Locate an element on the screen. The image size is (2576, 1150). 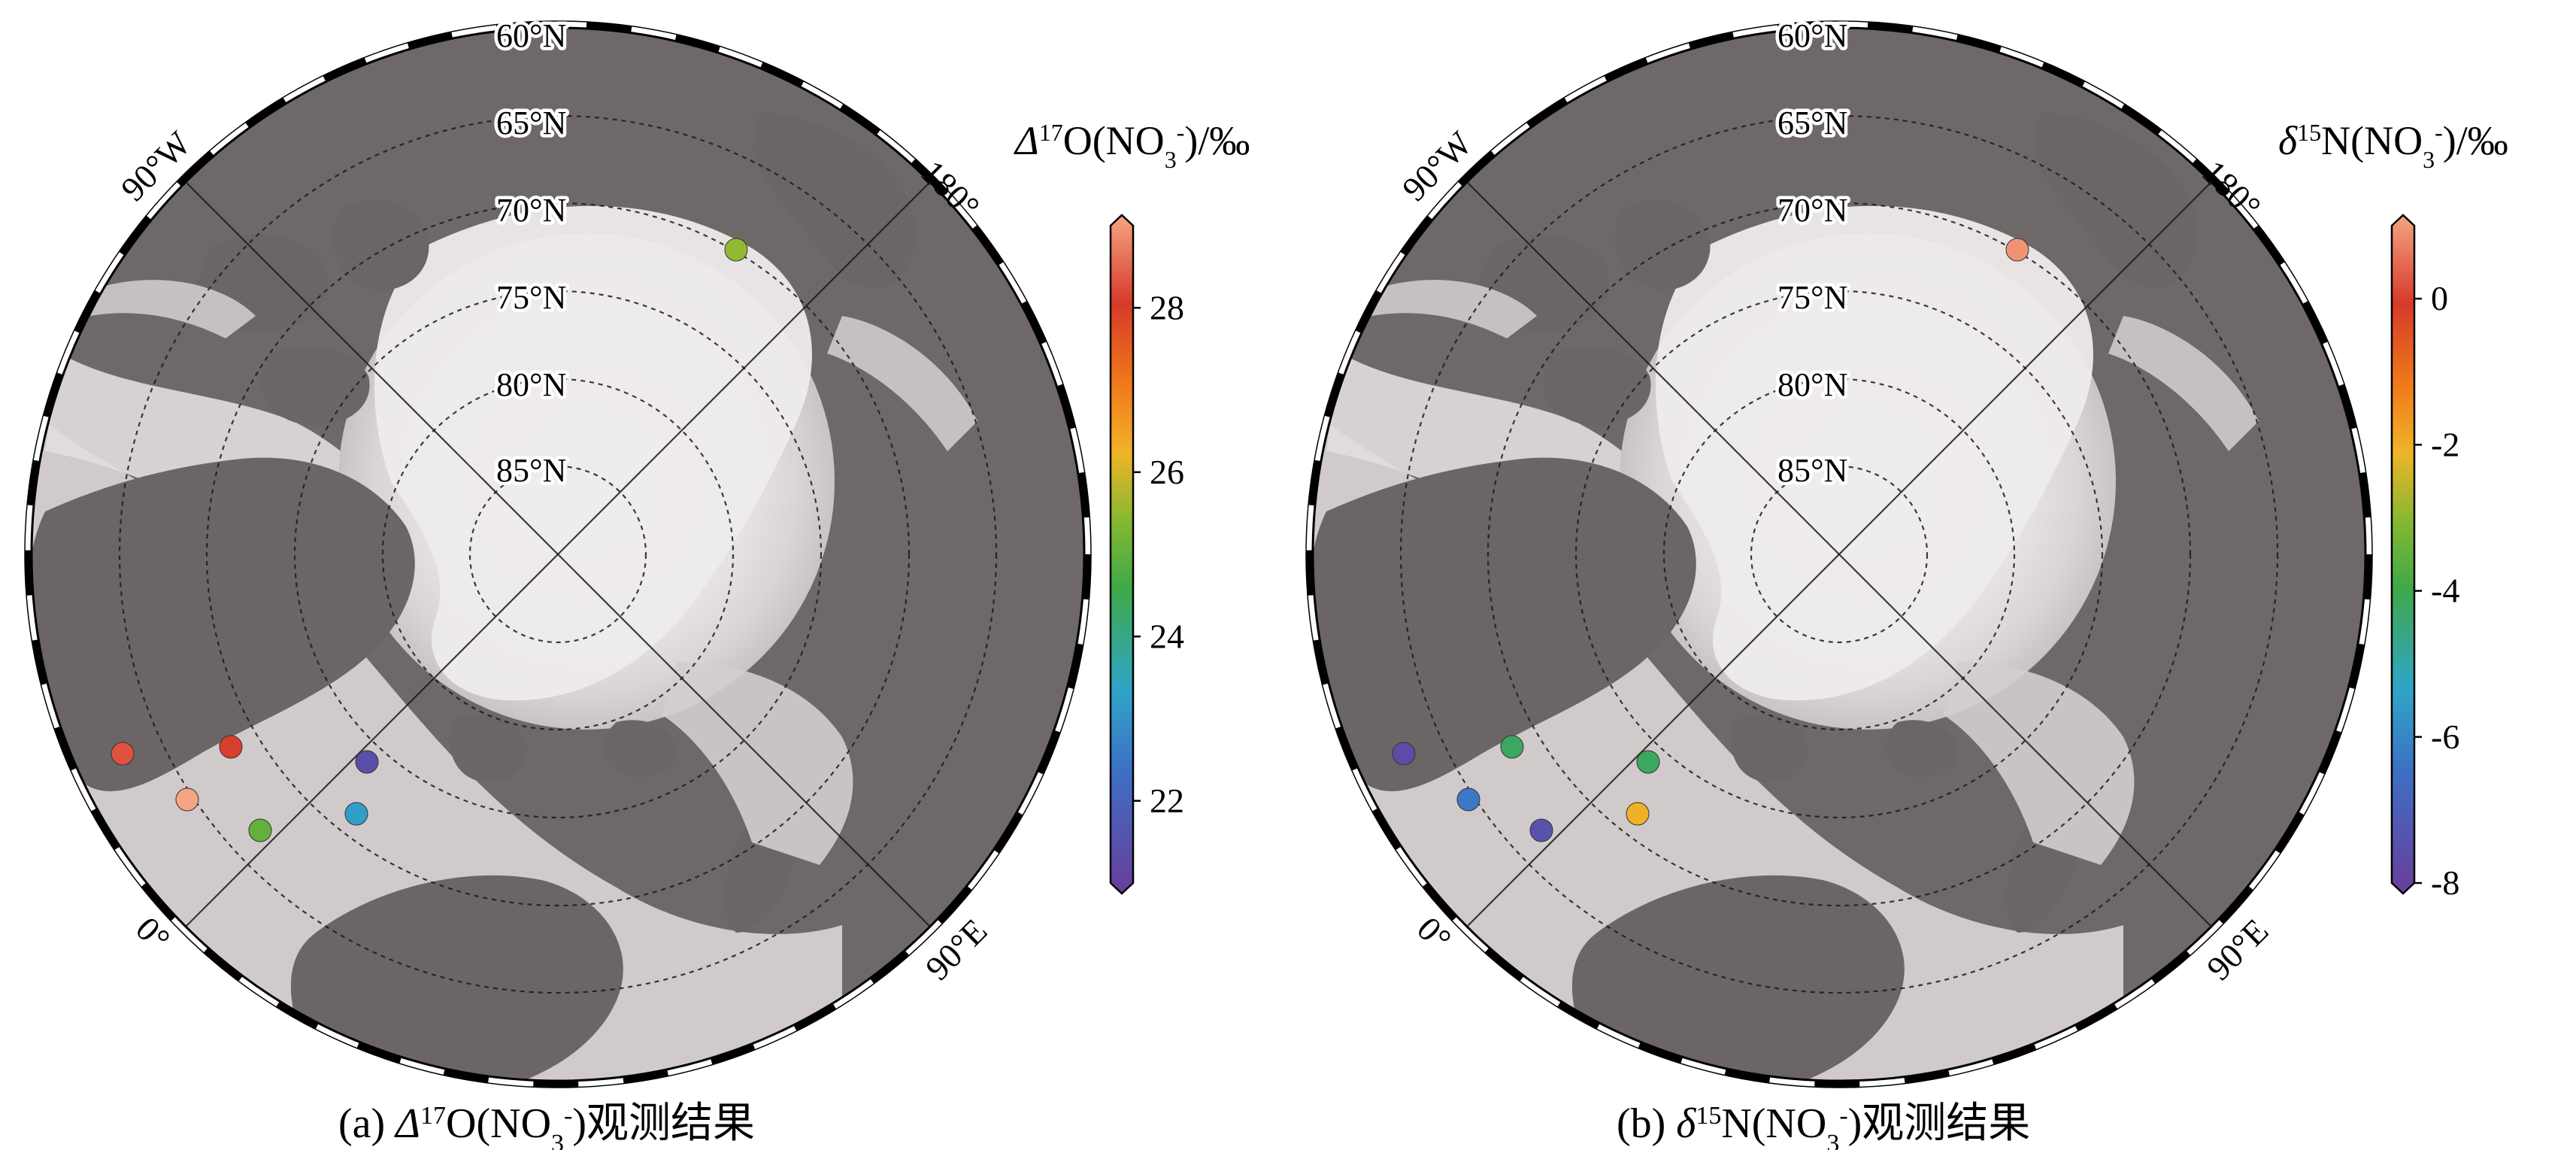
colorbar-b: 0 -2 -4 -6 -8 δ15N(NO3-)/‰ is located at coordinates (2393, 510).